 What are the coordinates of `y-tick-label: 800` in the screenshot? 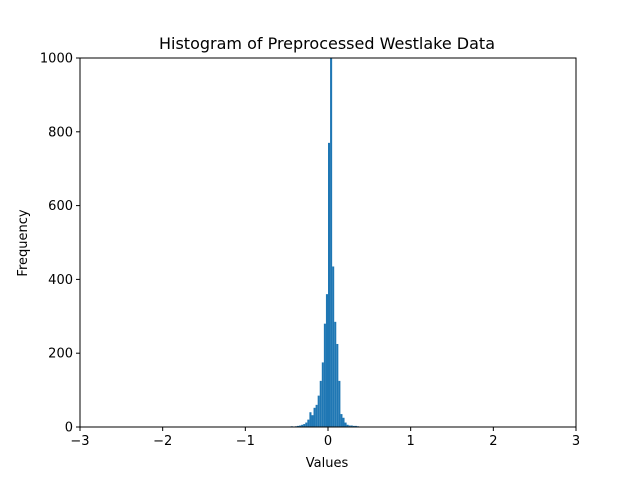 It's located at (60, 132).